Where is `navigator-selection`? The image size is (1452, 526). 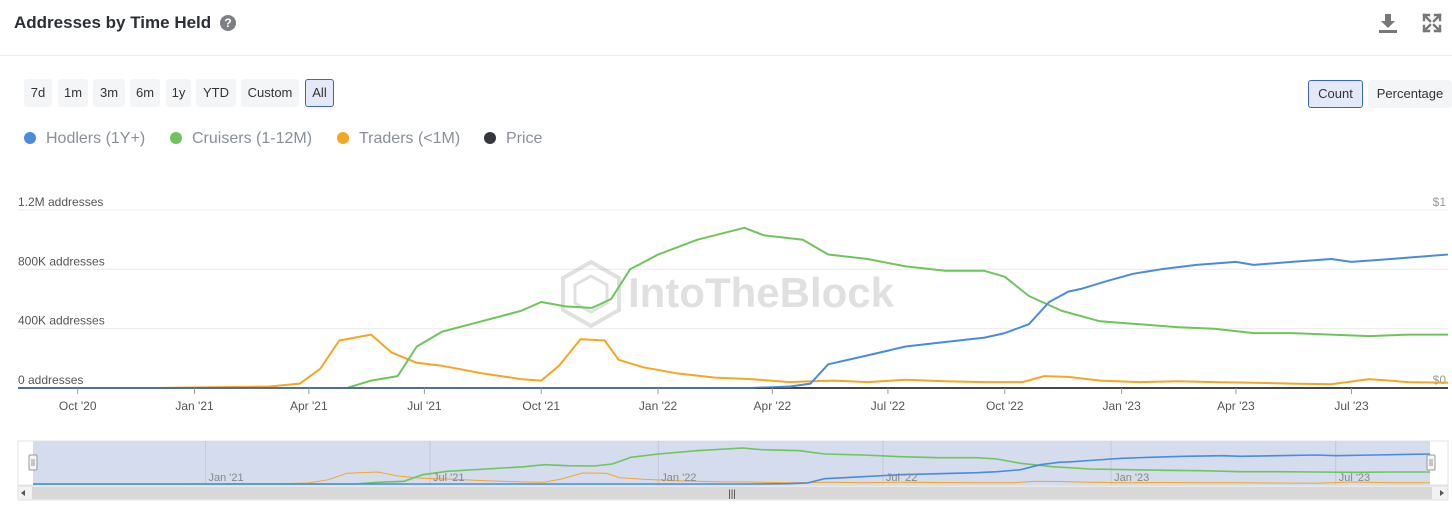 navigator-selection is located at coordinates (731, 463).